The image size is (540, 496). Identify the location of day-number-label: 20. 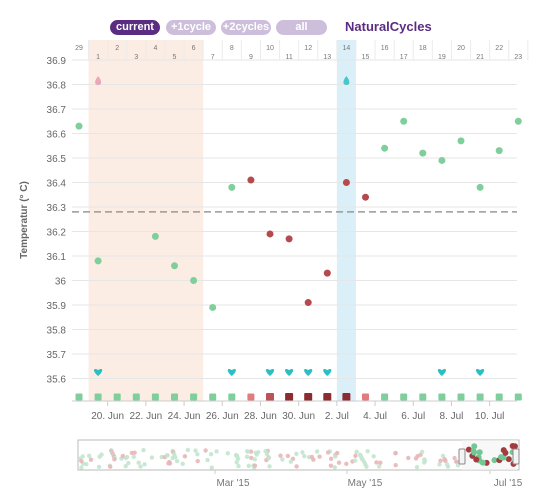
(461, 48).